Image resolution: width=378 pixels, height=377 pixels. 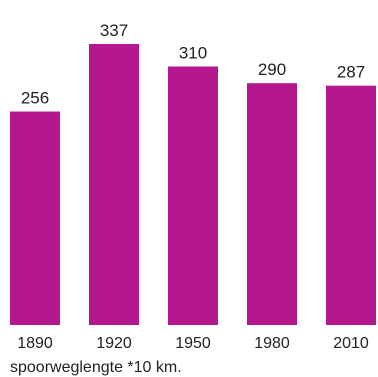 What do you see at coordinates (272, 69) in the screenshot?
I see `value-label-1980: 290` at bounding box center [272, 69].